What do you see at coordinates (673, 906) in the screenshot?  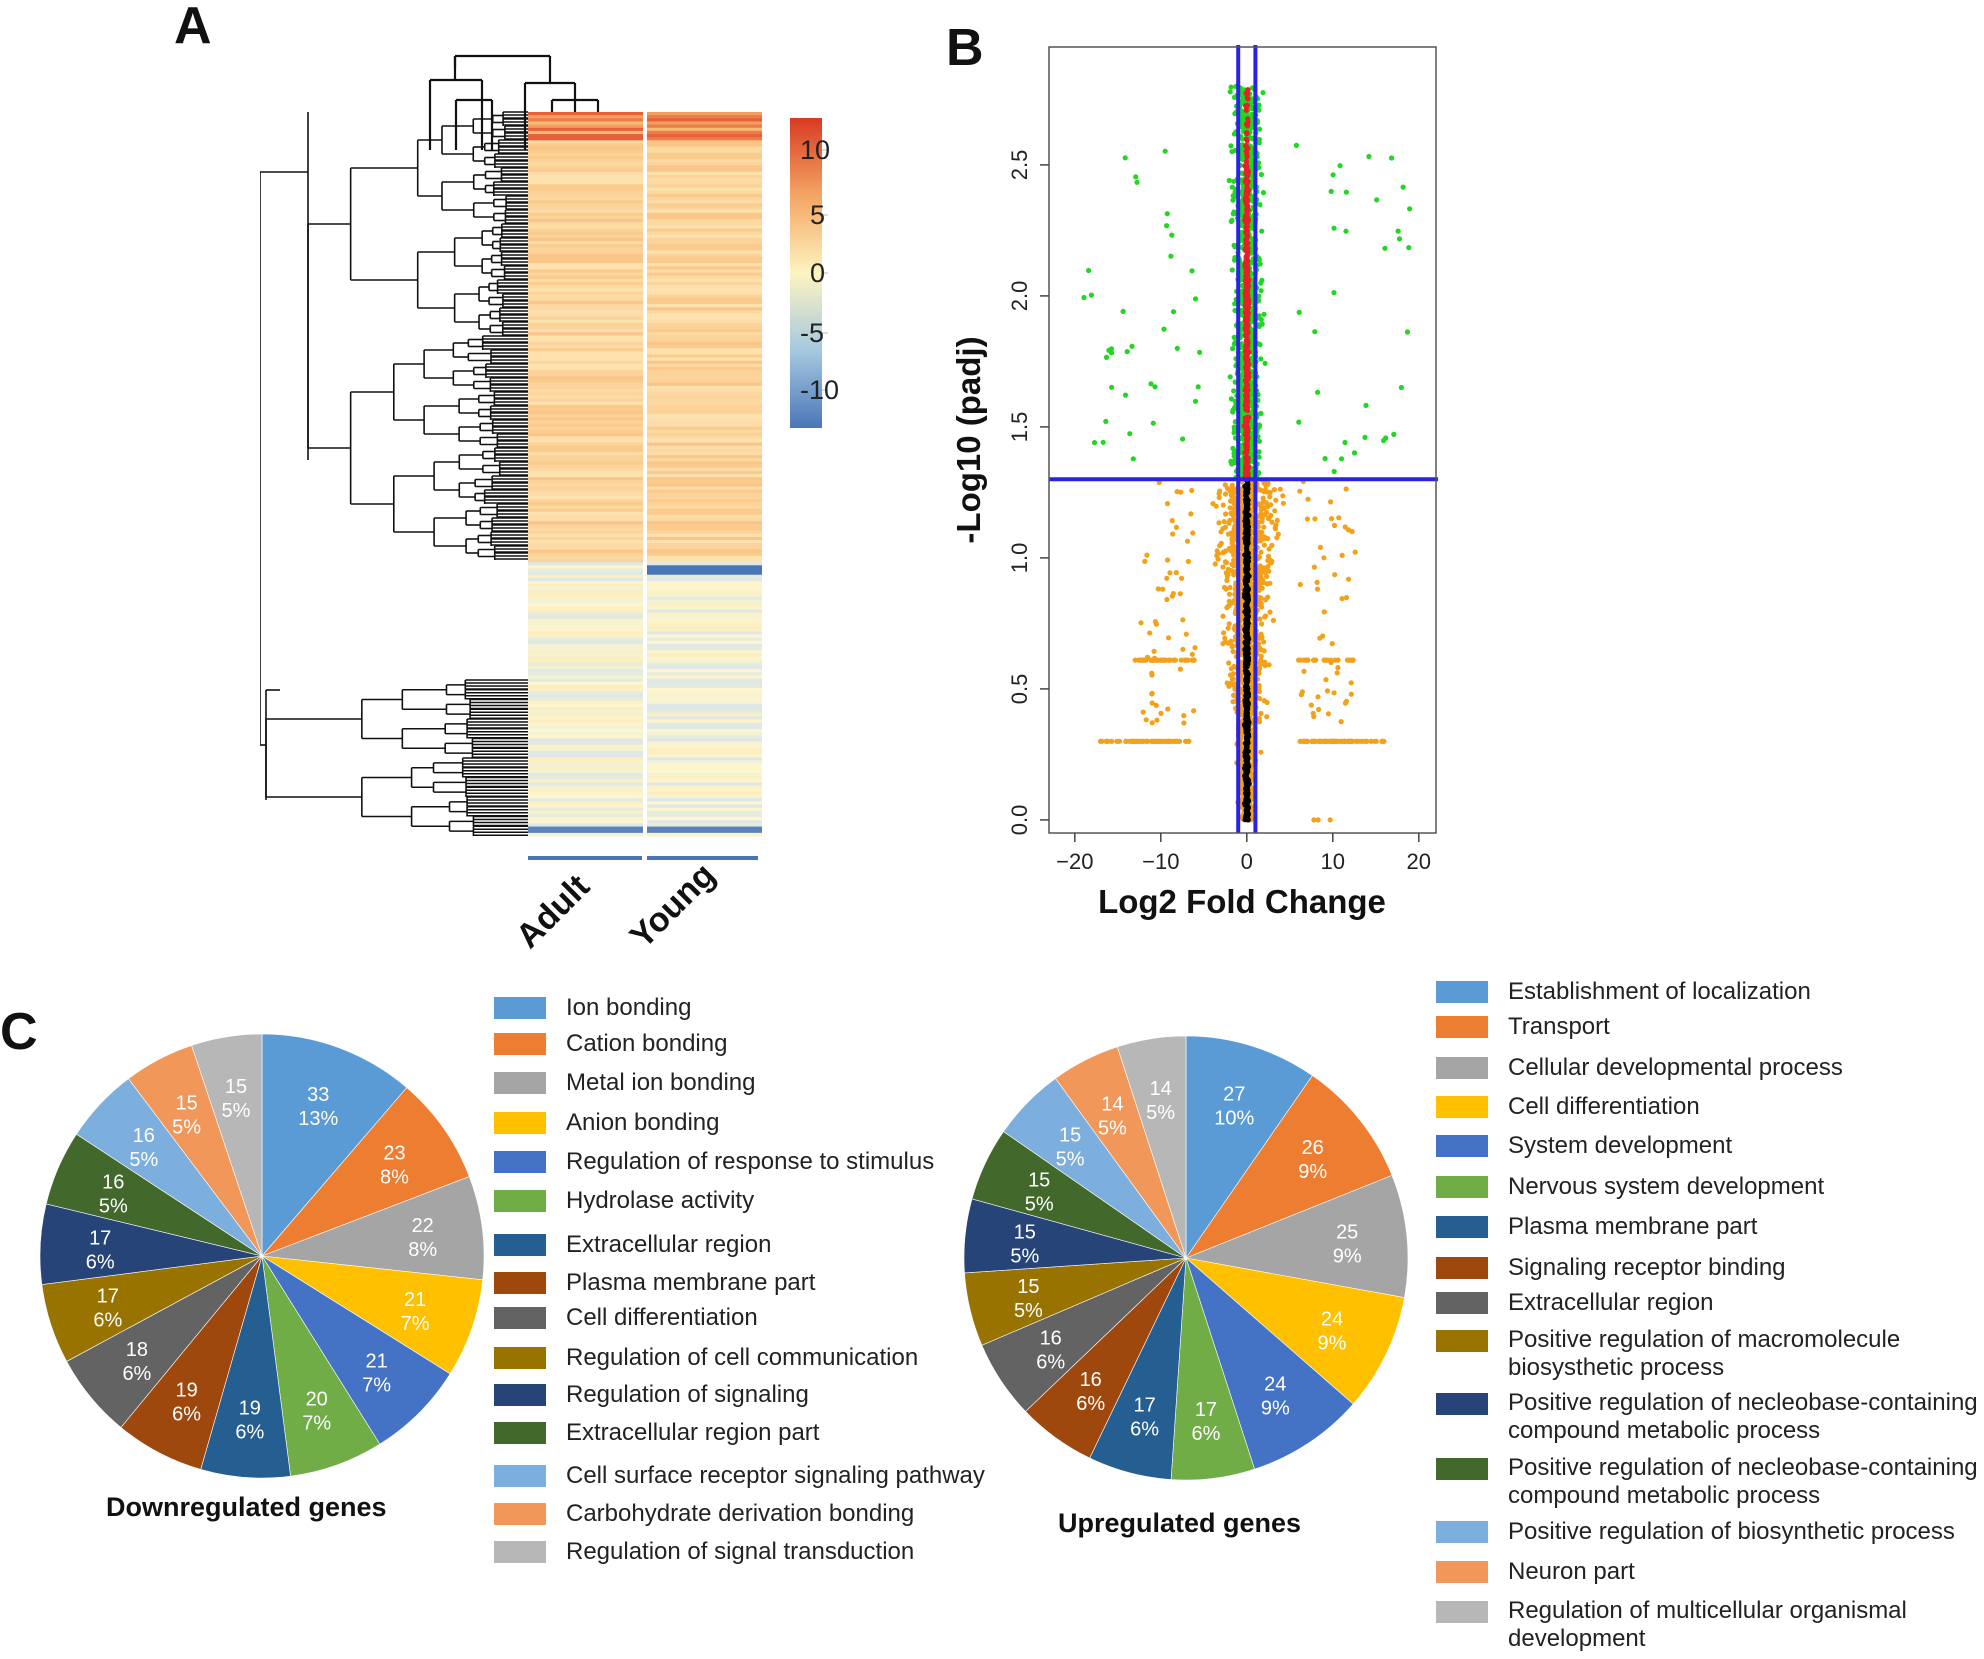 I see `column-label-young: Young` at bounding box center [673, 906].